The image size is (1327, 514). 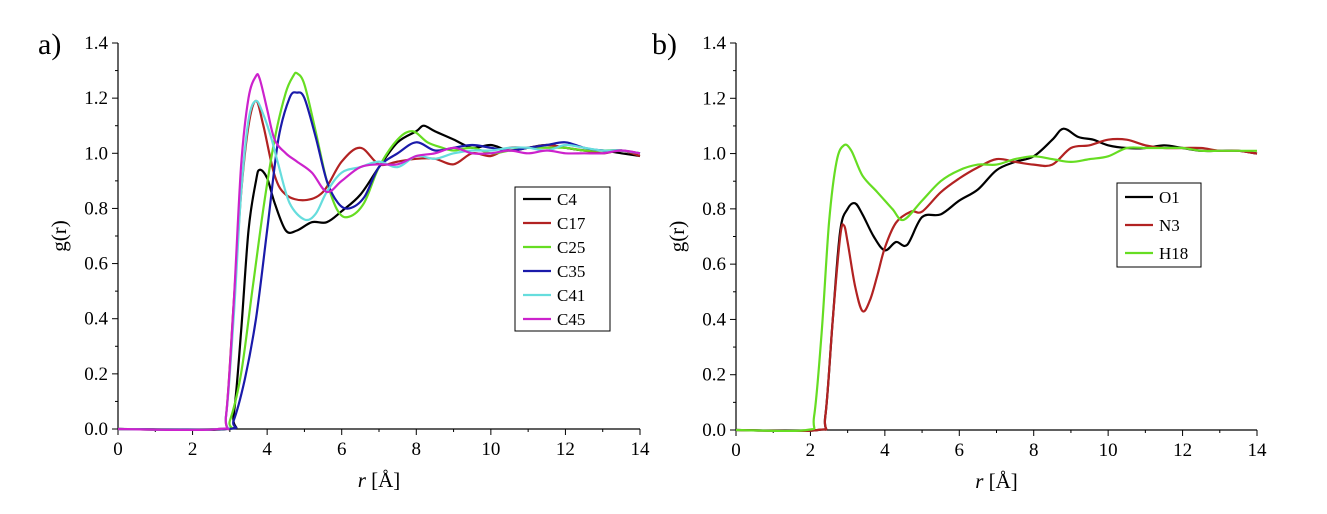 I want to click on legend-label-n3: N3, so click(x=1169, y=225).